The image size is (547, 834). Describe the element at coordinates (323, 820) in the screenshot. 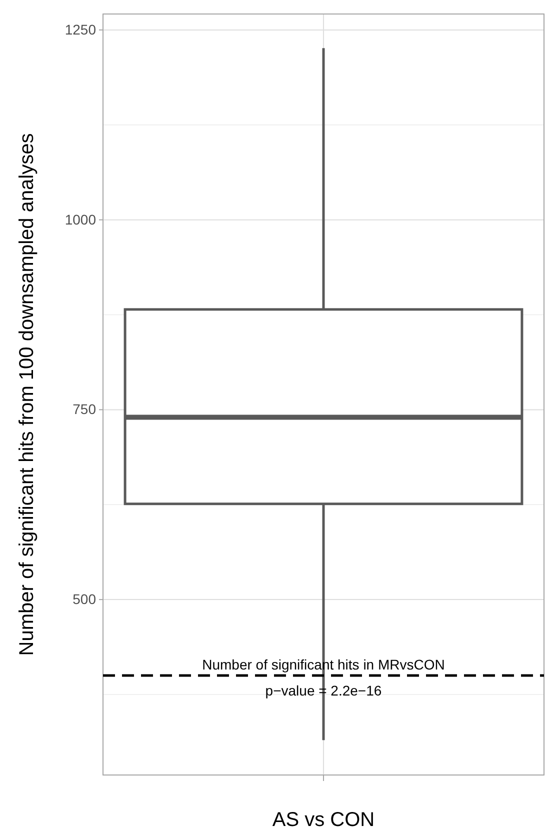

I see `x-axis-title: AS vs CON` at that location.